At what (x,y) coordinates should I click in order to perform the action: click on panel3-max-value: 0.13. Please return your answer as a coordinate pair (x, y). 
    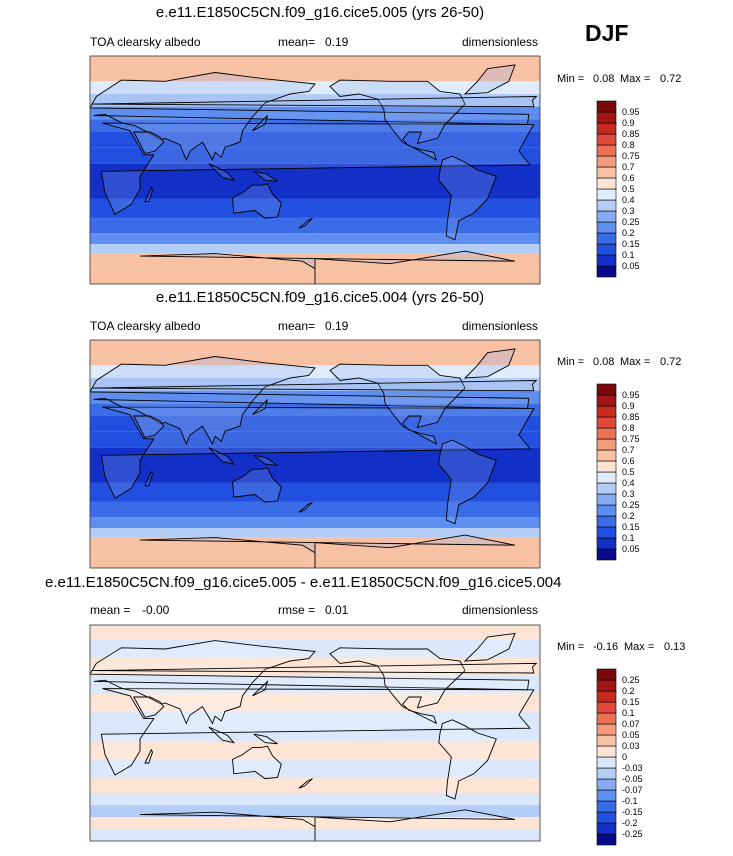
    Looking at the image, I should click on (675, 647).